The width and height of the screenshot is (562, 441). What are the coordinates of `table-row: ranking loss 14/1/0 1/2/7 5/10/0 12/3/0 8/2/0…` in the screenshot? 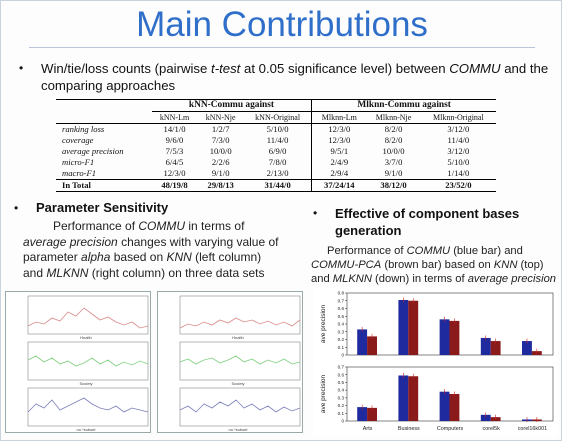 It's located at (276, 129).